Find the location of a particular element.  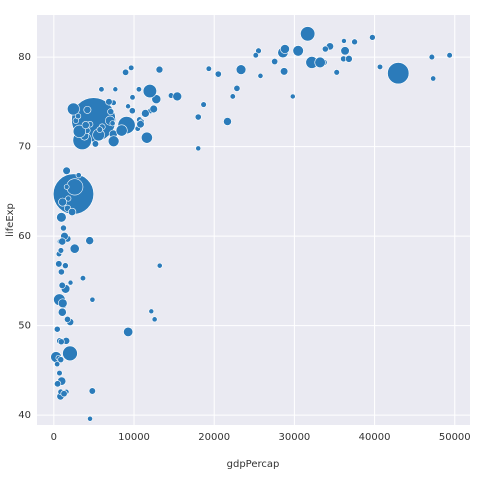

x-tick-label: 10000 is located at coordinates (134, 437).